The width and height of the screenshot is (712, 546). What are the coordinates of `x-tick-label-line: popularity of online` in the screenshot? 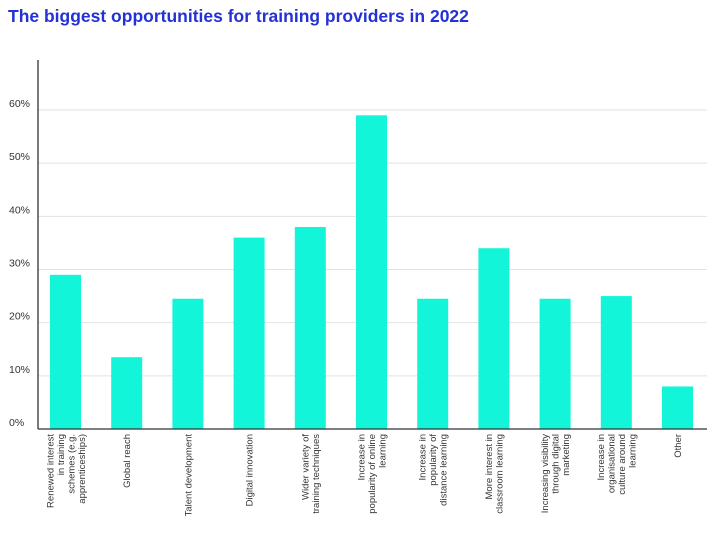 It's located at (372, 474).